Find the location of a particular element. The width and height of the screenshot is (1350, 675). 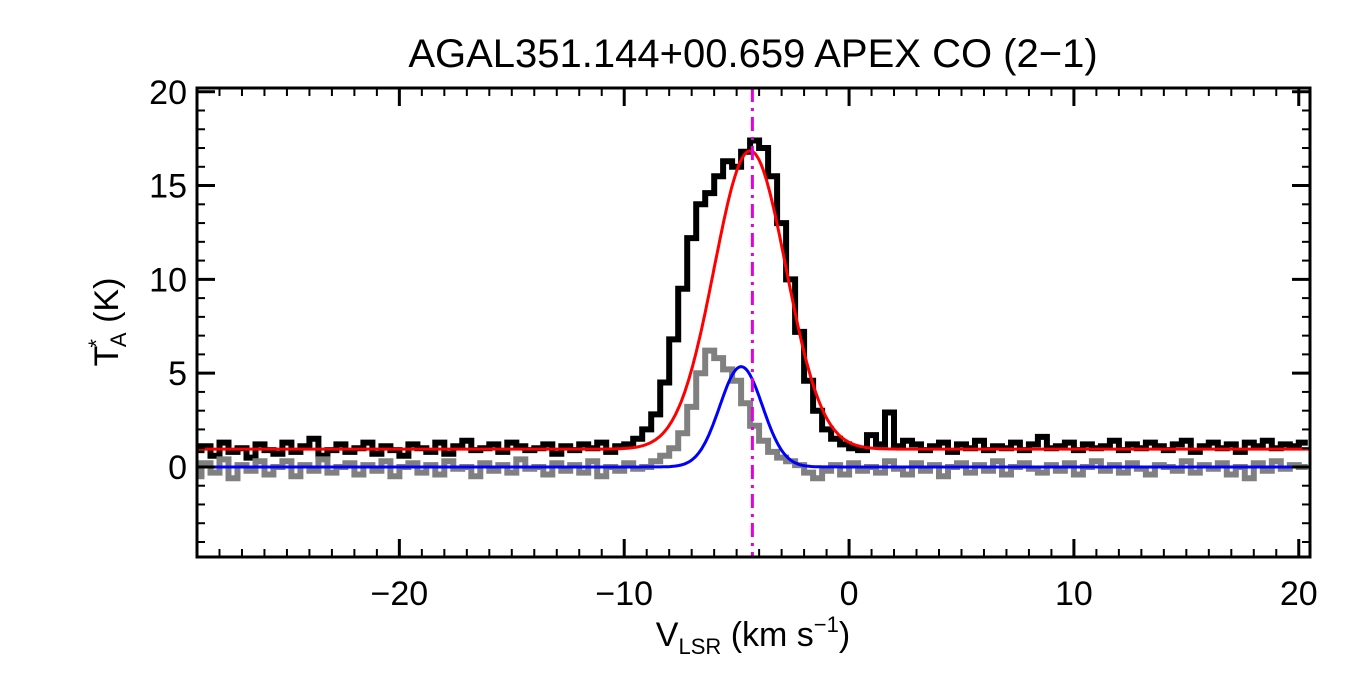

x-tick-label: 20 is located at coordinates (1299, 594).